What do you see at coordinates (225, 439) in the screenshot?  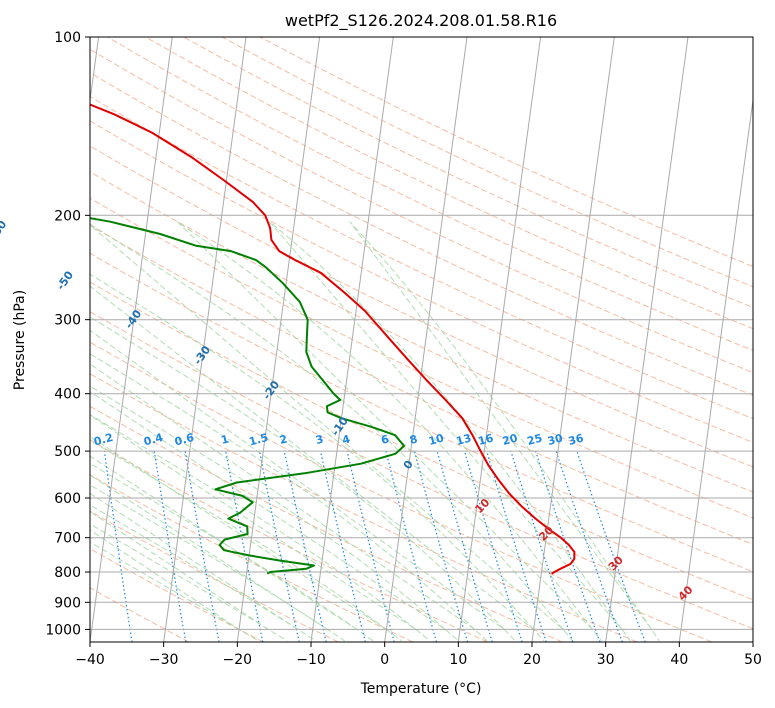 I see `mixing-ratio-label: 1` at bounding box center [225, 439].